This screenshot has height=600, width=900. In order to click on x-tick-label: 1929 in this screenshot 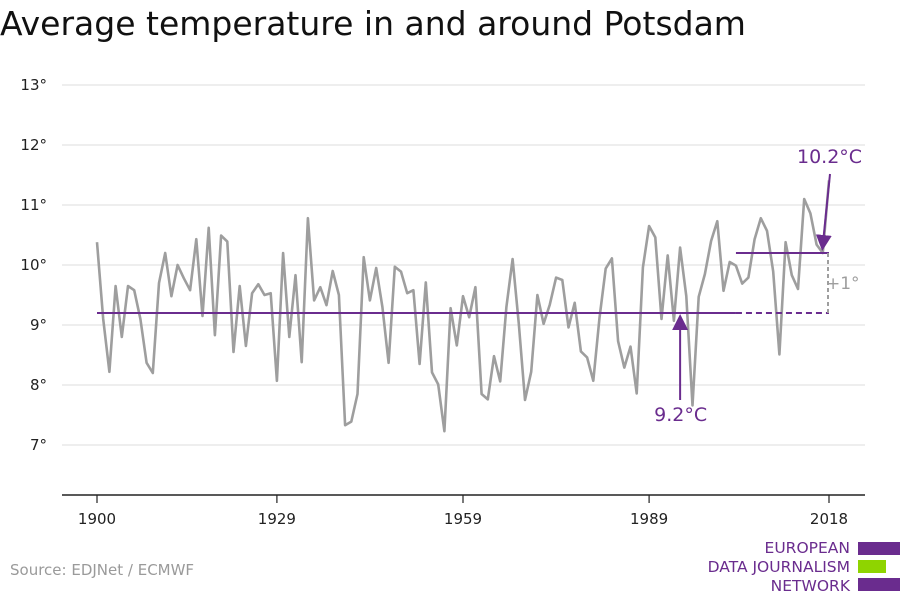, I will do `click(277, 519)`.